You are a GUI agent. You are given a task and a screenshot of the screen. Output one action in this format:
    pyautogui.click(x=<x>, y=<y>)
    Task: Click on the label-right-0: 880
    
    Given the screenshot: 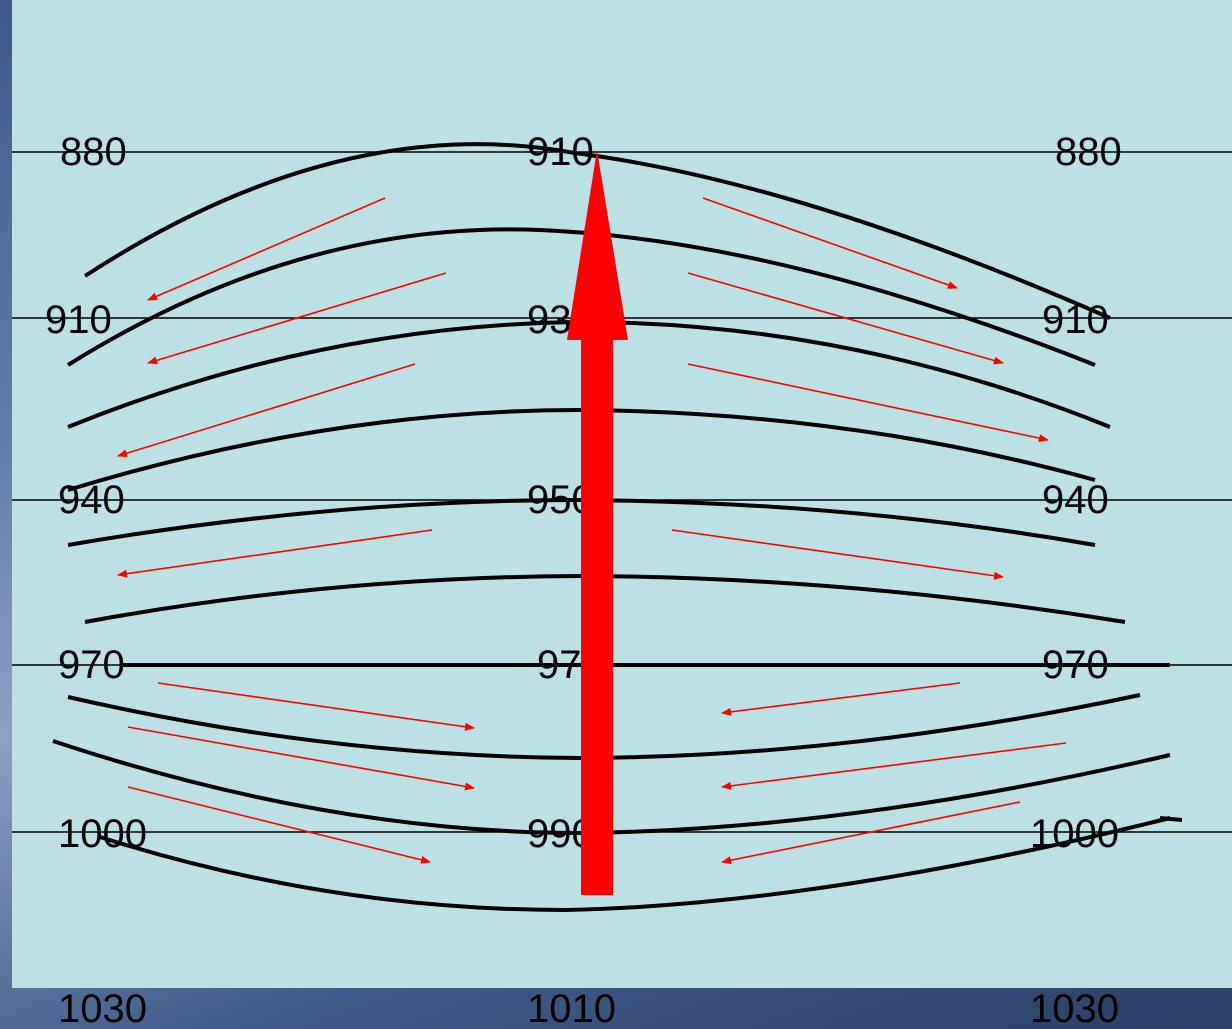 What is the action you would take?
    pyautogui.click(x=1088, y=152)
    